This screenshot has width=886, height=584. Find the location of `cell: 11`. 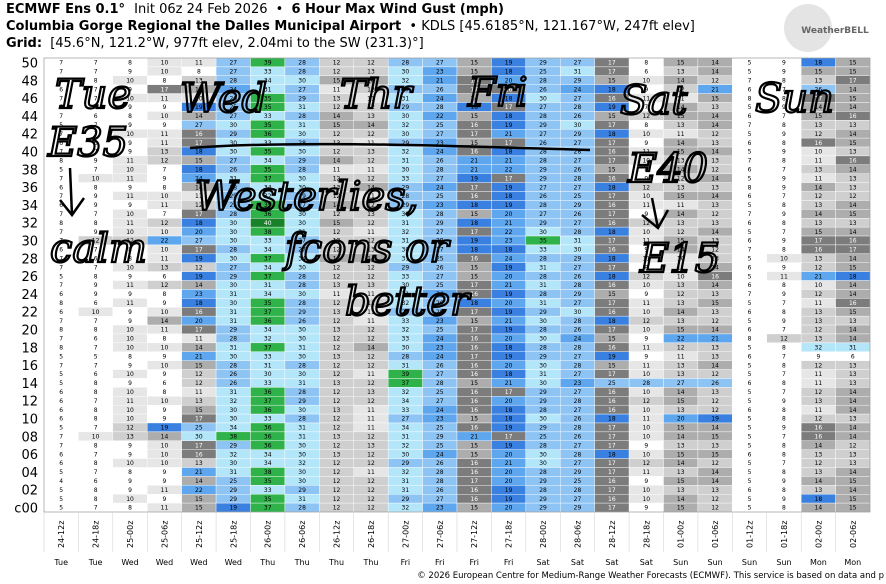

cell: 11 is located at coordinates (818, 383).